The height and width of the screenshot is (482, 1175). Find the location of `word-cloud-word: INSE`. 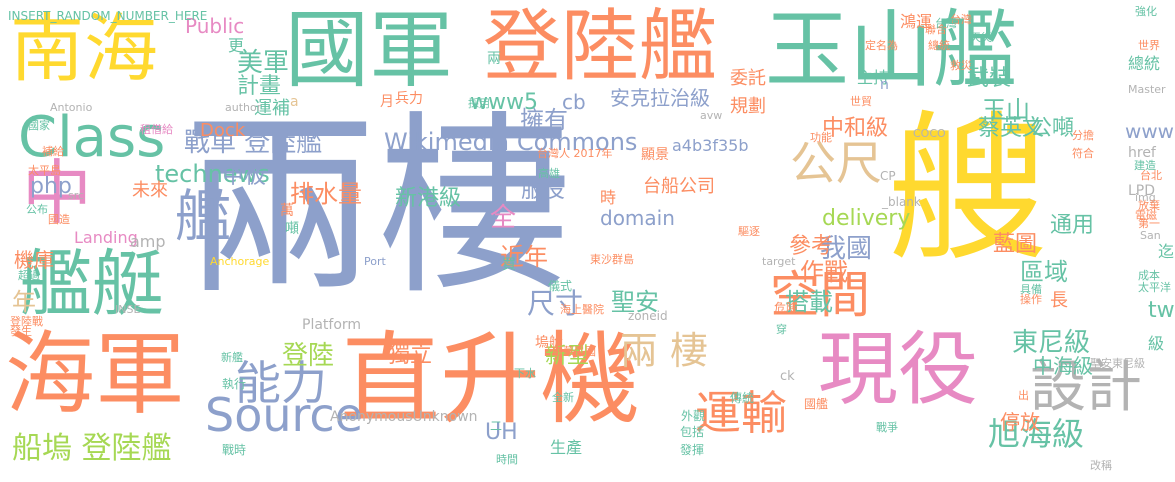

word-cloud-word: INSE is located at coordinates (128, 309).